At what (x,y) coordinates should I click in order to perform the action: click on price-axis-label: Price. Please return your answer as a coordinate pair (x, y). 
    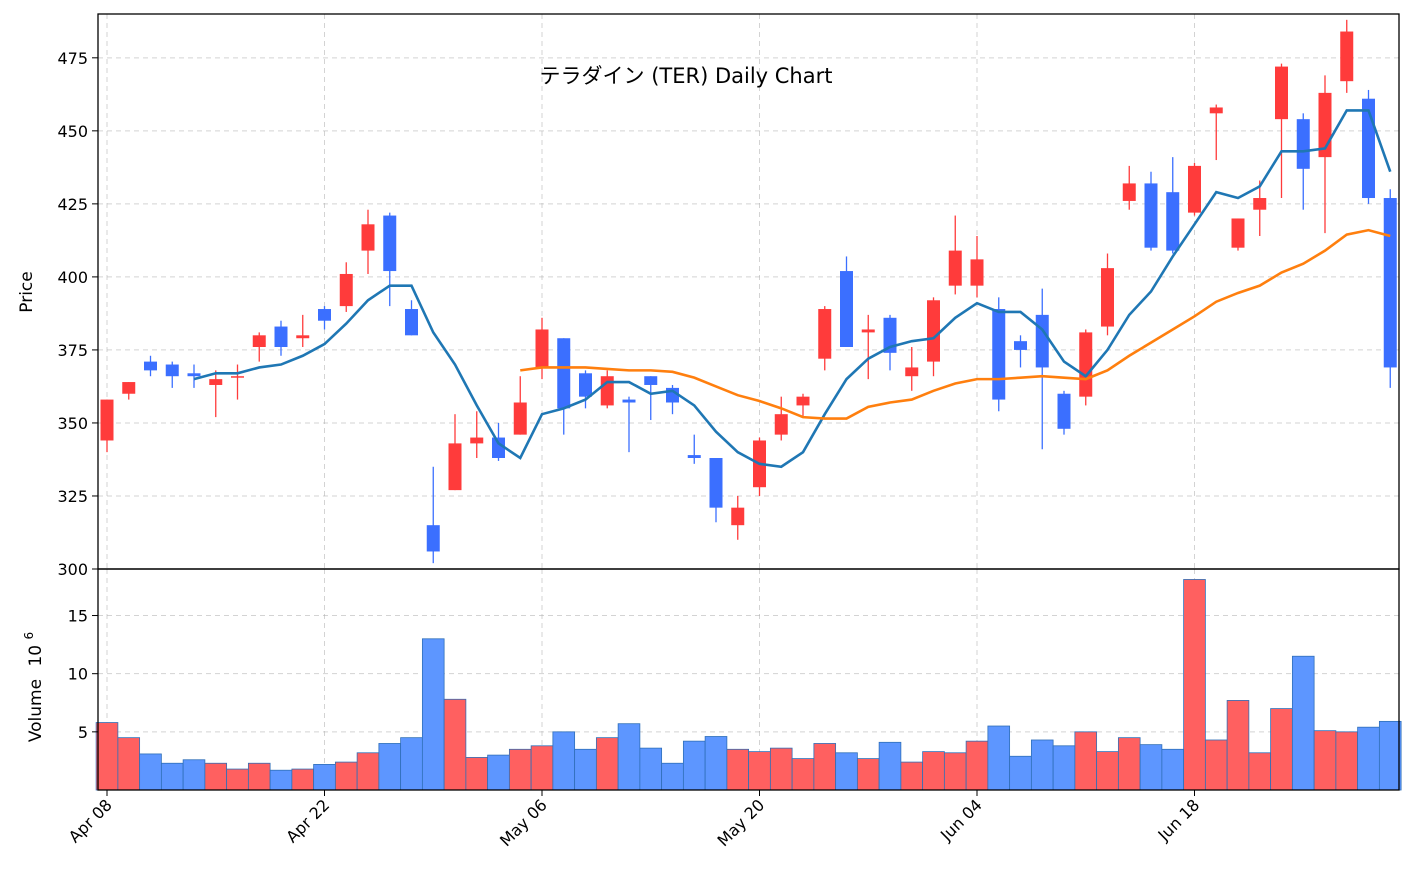
    Looking at the image, I should click on (27, 291).